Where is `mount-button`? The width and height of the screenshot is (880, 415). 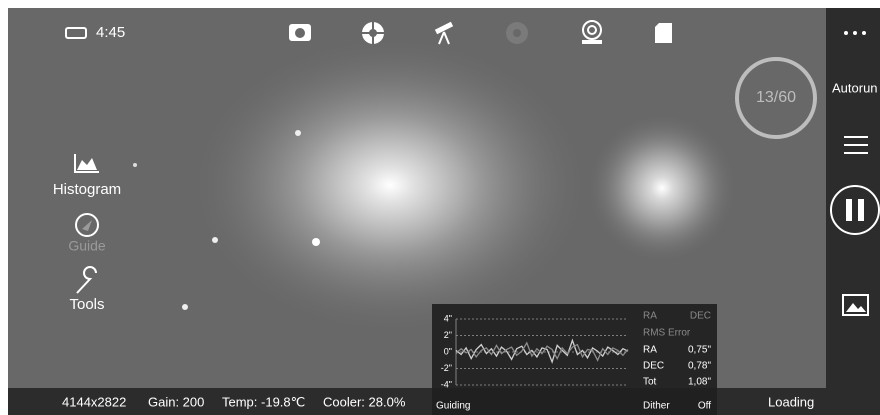
mount-button is located at coordinates (444, 33).